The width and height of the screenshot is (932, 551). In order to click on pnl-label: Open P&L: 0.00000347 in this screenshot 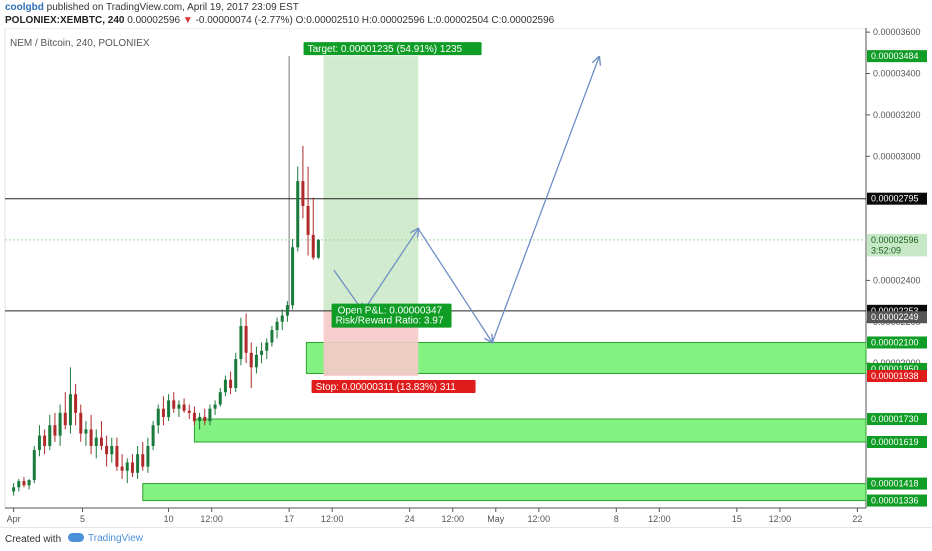, I will do `click(390, 311)`.